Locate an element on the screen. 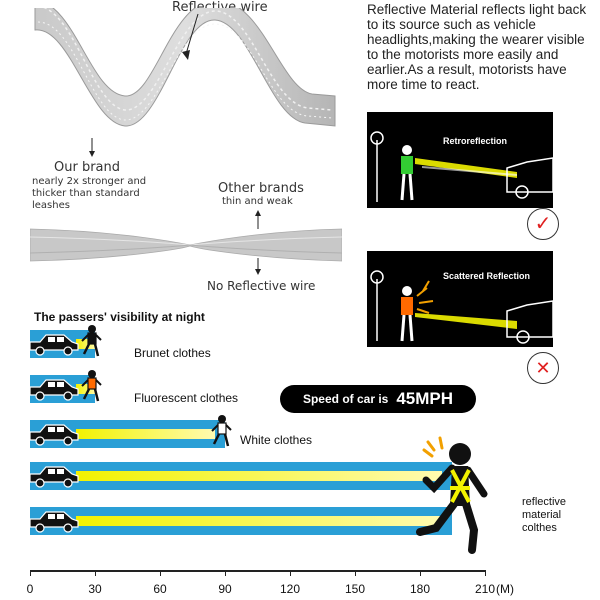  row-label-reflective: reflective material colthes is located at coordinates (544, 515).